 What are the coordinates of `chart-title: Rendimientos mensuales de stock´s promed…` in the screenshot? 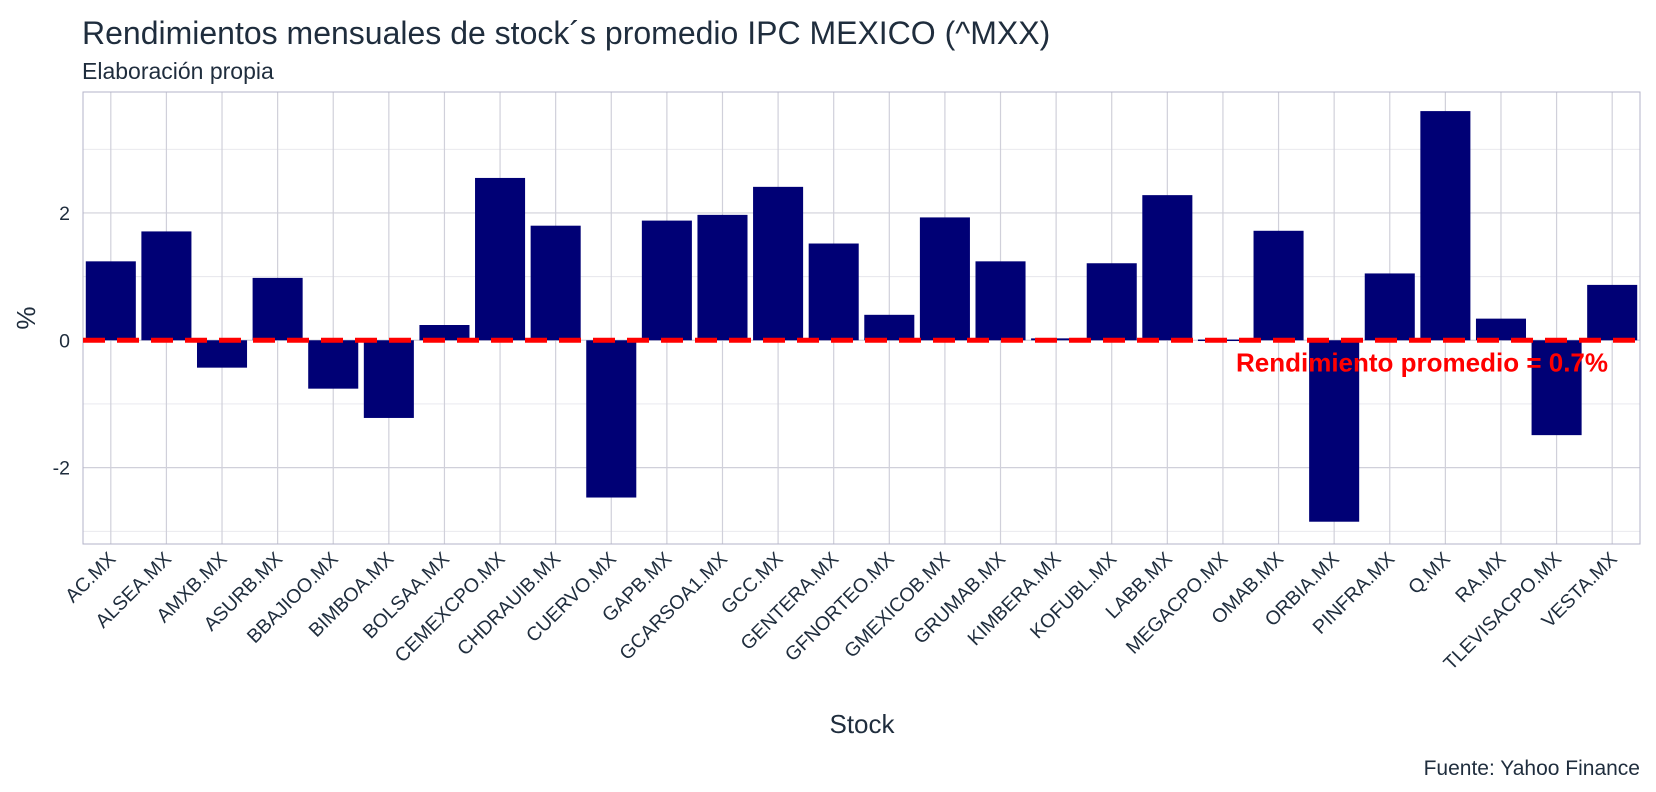 It's located at (566, 33).